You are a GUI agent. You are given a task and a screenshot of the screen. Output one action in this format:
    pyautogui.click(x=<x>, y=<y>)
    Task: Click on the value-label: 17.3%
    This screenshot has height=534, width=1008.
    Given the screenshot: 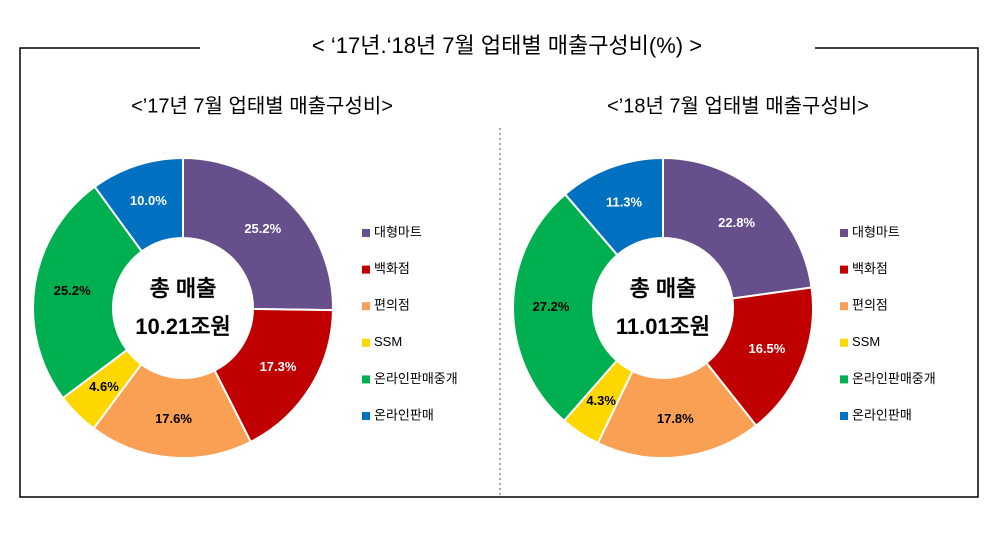 What is the action you would take?
    pyautogui.click(x=278, y=366)
    